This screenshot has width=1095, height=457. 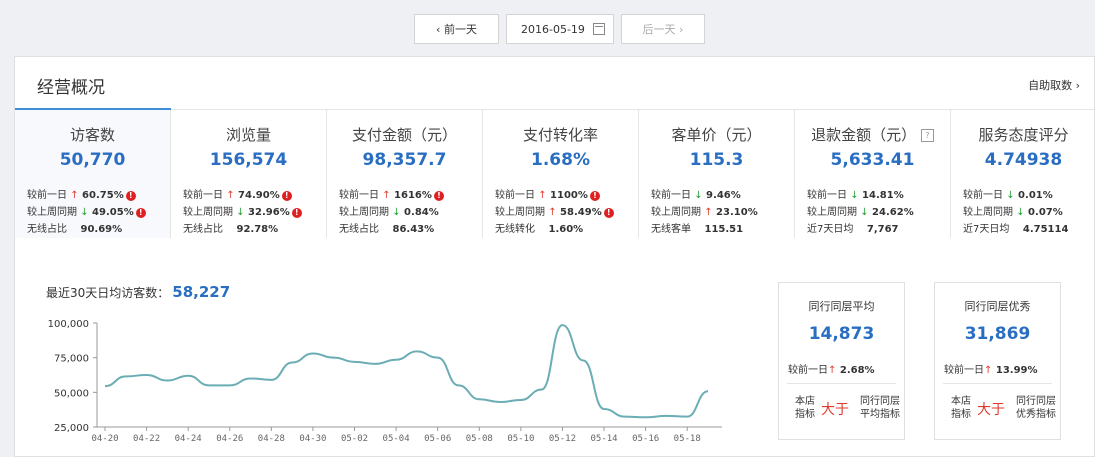 I want to click on x-tick-label: 04-28, so click(x=271, y=439).